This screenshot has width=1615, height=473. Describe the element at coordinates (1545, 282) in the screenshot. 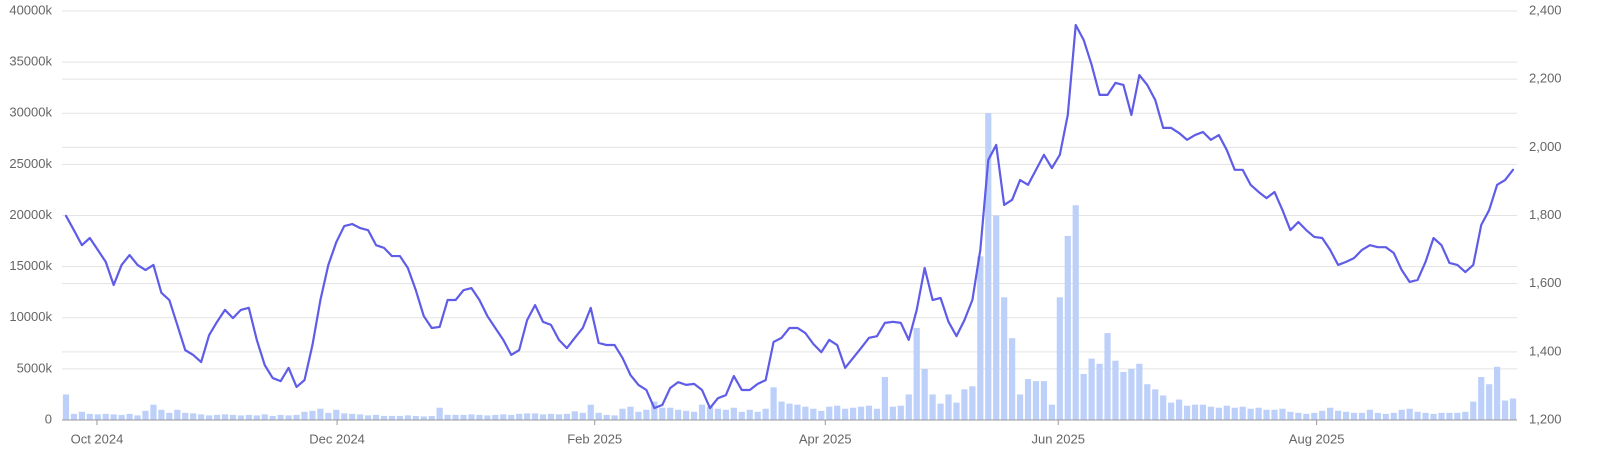

I see `y2-tick-label: 1,600` at that location.